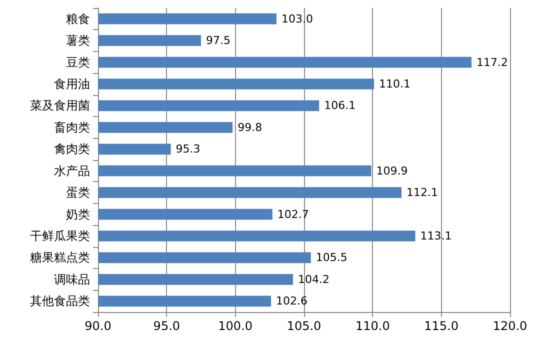 This screenshot has width=543, height=340. I want to click on y-tick-label: 调味品, so click(72, 279).